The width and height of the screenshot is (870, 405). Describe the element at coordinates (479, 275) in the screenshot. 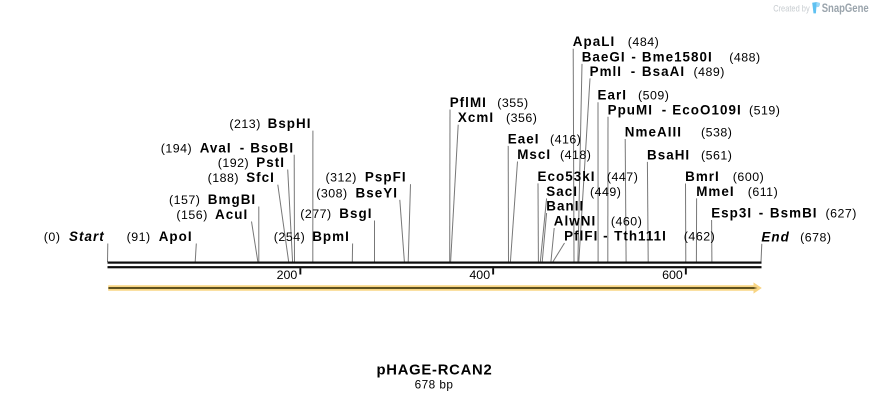

I see `svg-text: 400` at that location.